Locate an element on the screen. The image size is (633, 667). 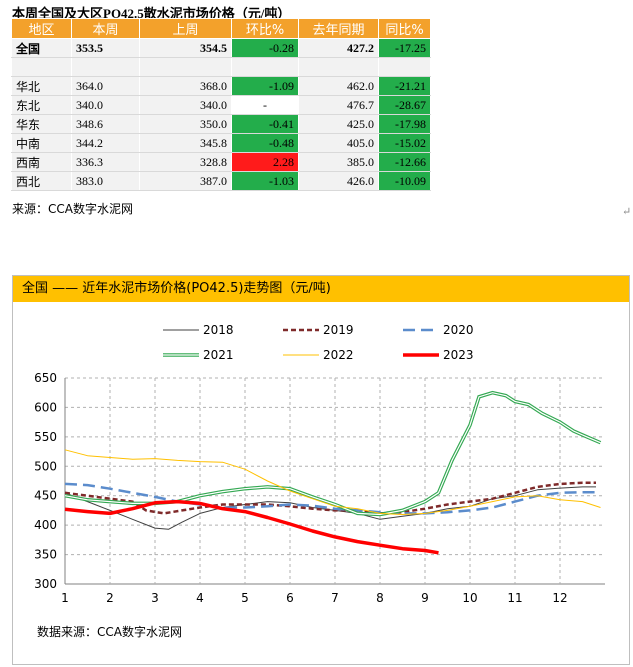
x-tick-label: 11 is located at coordinates (514, 598).